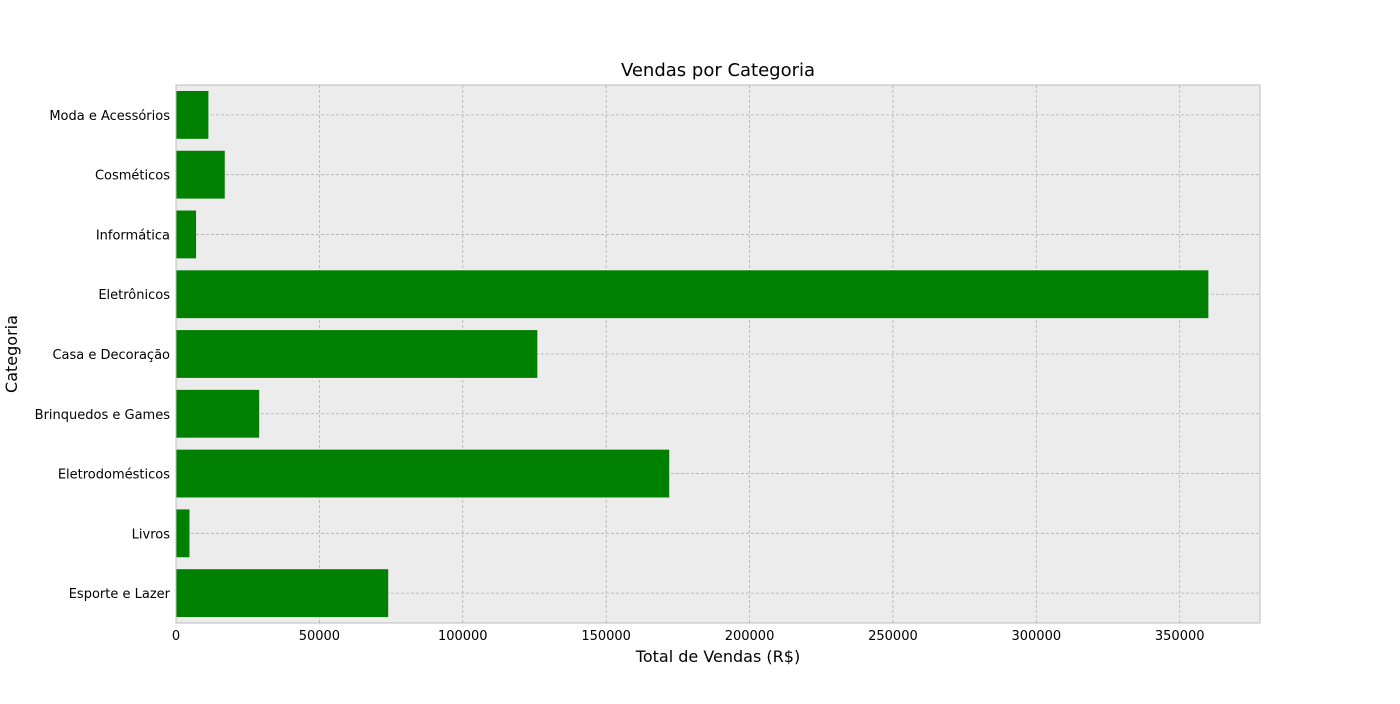  Describe the element at coordinates (151, 534) in the screenshot. I see `y-tick-label: Livros` at that location.